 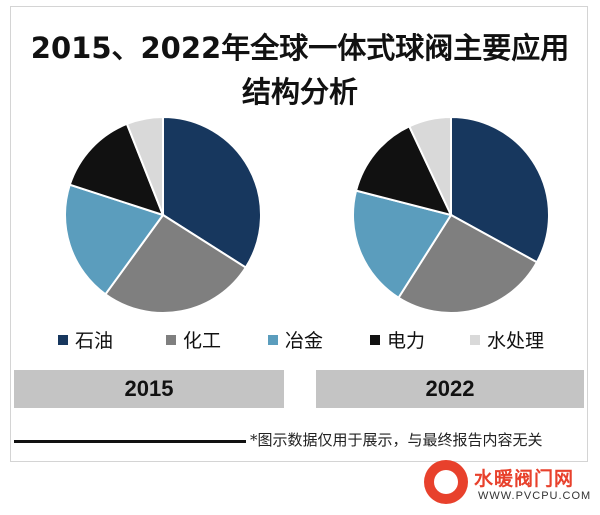 What do you see at coordinates (446, 482) in the screenshot?
I see `brand-badge-icon` at bounding box center [446, 482].